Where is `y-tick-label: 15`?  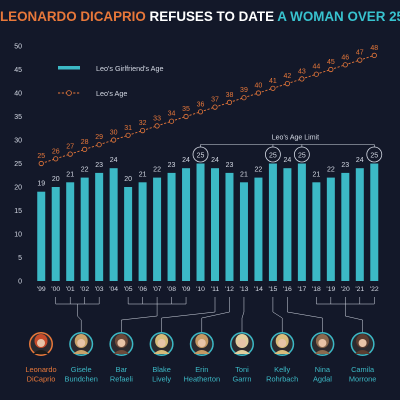 y-tick-label: 15 is located at coordinates (18, 211).